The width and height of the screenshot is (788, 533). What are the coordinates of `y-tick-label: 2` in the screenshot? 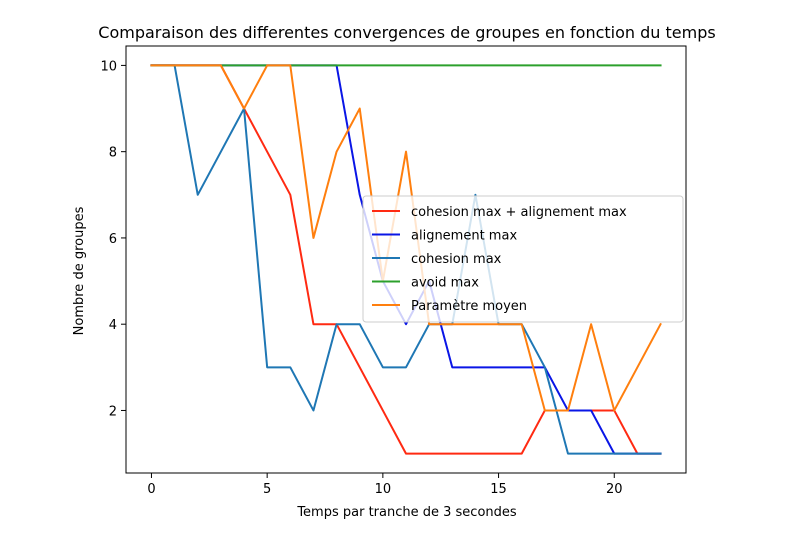 It's located at (113, 411).